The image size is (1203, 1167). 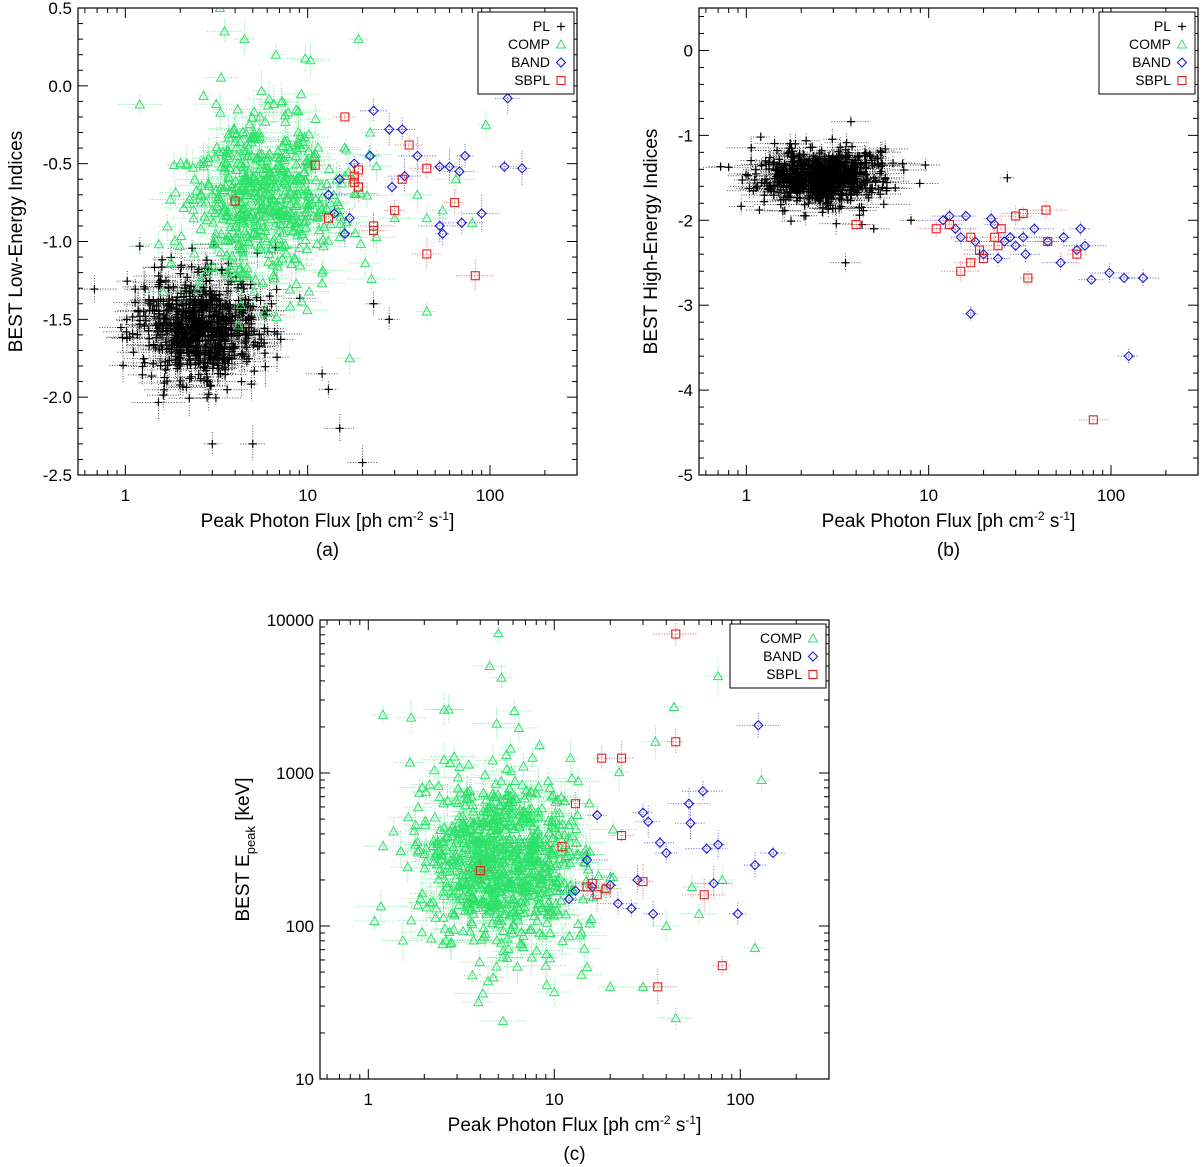 I want to click on y-axis-label: BEST High-Energy Indices, so click(x=651, y=242).